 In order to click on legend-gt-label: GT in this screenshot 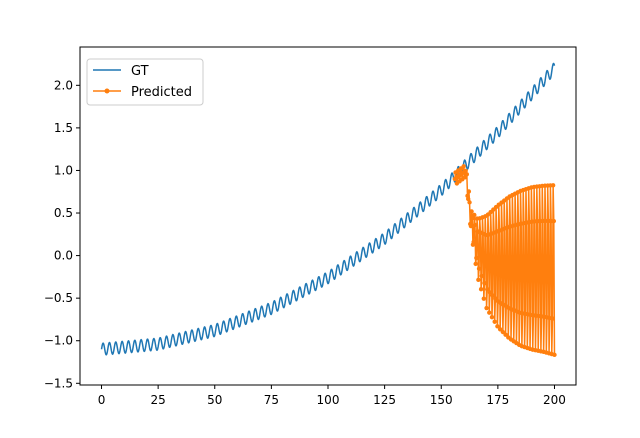, I will do `click(140, 71)`.